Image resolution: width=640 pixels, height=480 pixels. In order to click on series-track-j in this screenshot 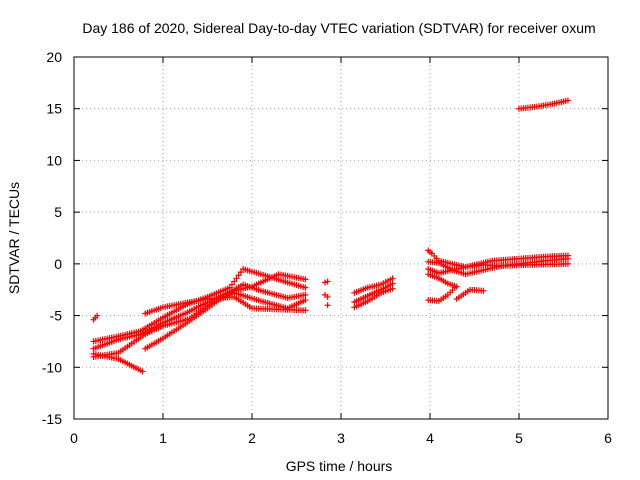, I will do `click(373, 293)`.